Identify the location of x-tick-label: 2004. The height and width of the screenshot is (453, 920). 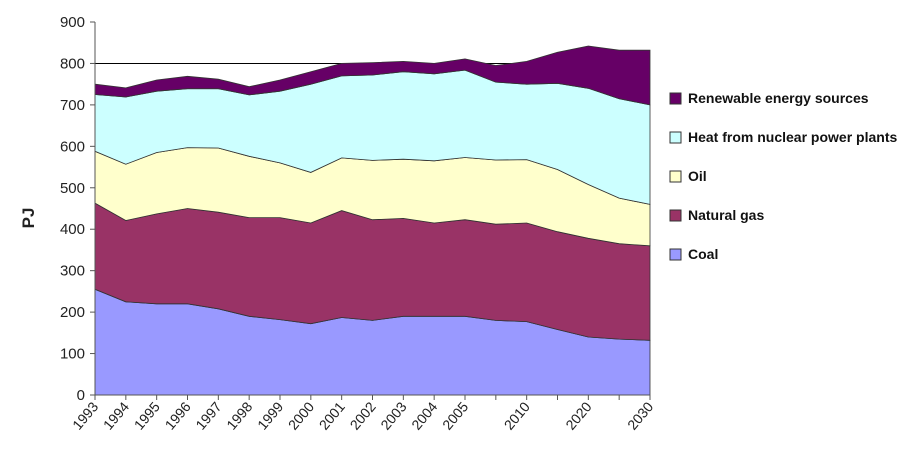
(424, 415).